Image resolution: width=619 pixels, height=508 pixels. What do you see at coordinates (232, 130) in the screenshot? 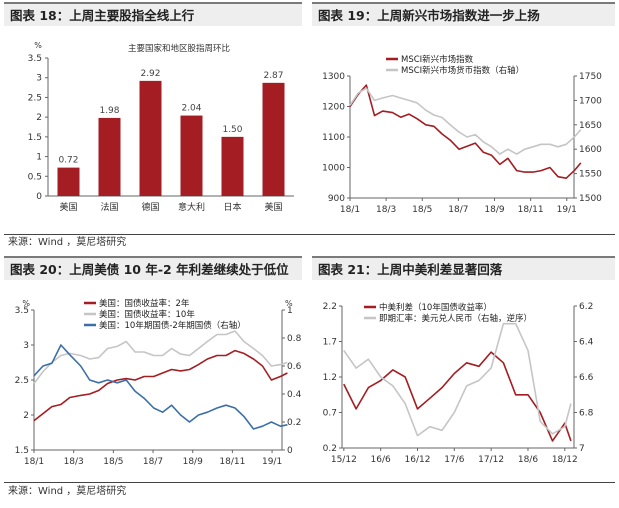
I see `chart-18-data-label-4: 1.50` at bounding box center [232, 130].